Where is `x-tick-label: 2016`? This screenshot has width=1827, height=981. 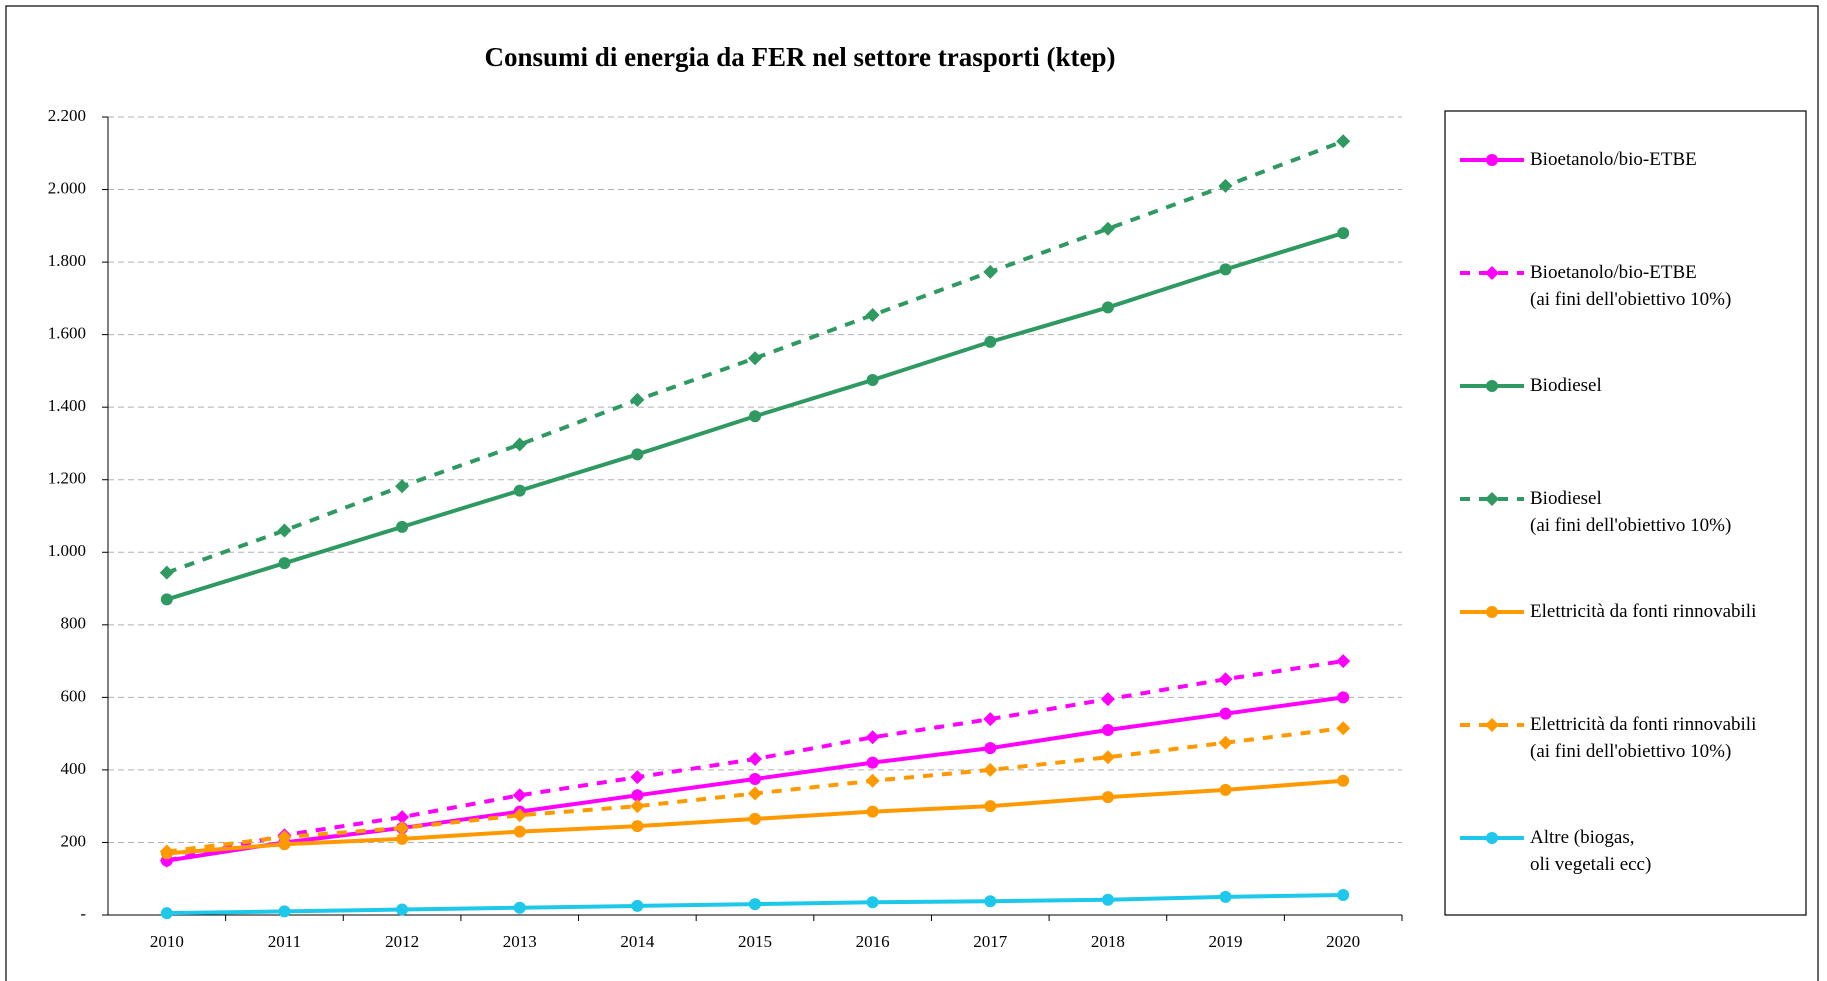
x-tick-label: 2016 is located at coordinates (873, 941).